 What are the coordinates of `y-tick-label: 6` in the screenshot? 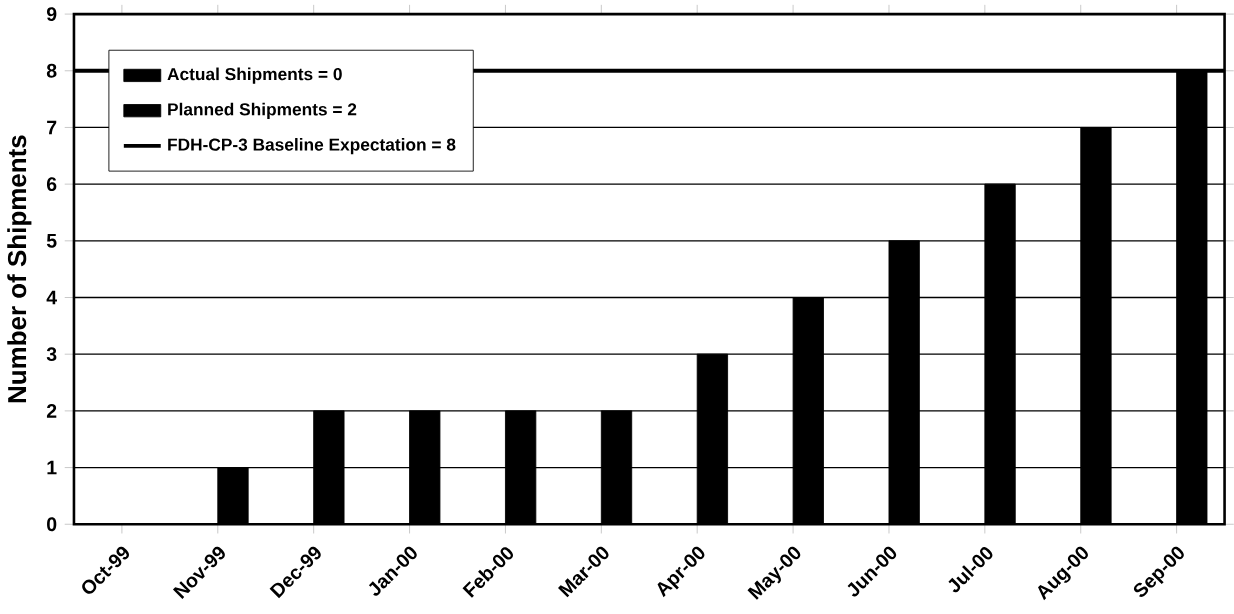 It's located at (51, 184).